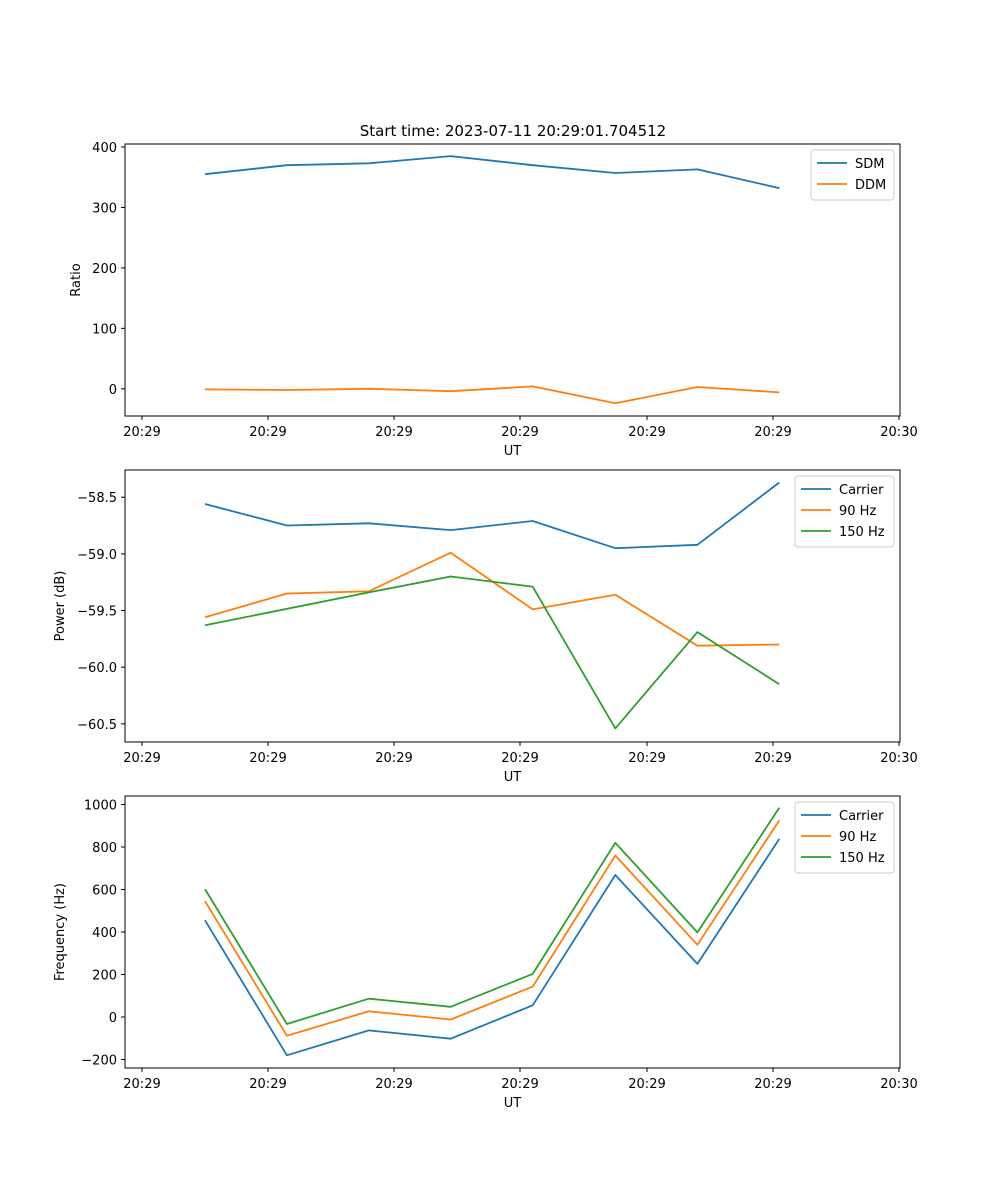  What do you see at coordinates (869, 164) in the screenshot?
I see `legend-label: SDM` at bounding box center [869, 164].